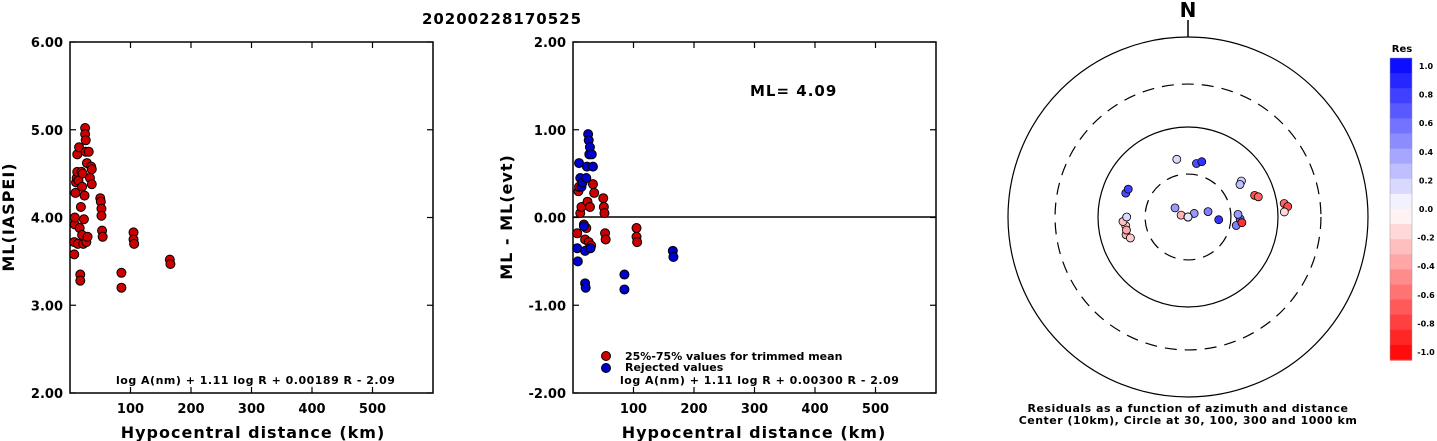 The width and height of the screenshot is (1437, 441). Describe the element at coordinates (1426, 352) in the screenshot. I see `colorbar-tick-label: -1.0` at that location.